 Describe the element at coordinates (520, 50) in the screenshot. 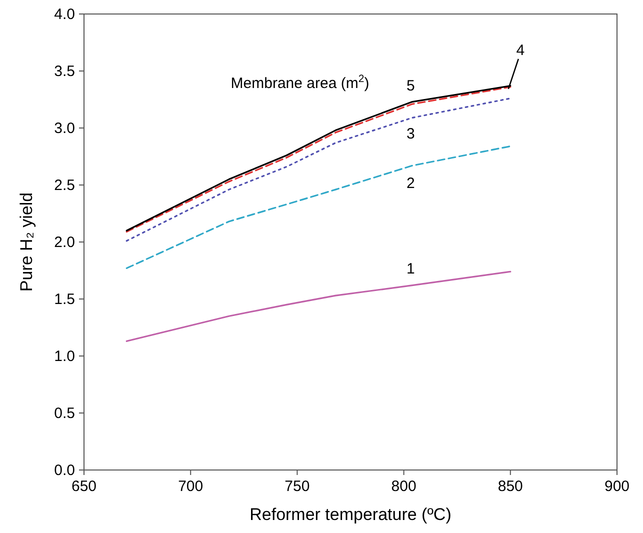

I see `series-label: 4` at that location.